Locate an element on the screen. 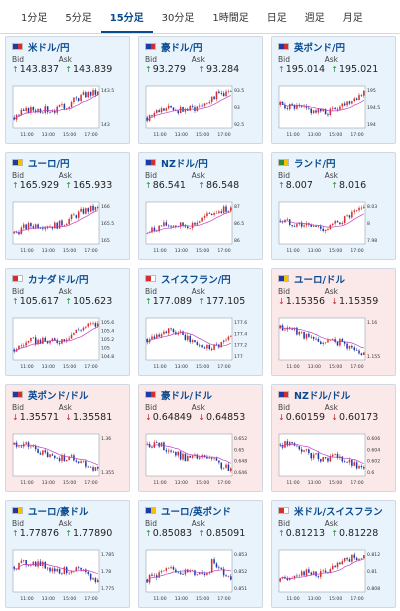 Image resolution: width=400 pixels, height=611 pixels. y-tick-label: 0.808 is located at coordinates (373, 589).